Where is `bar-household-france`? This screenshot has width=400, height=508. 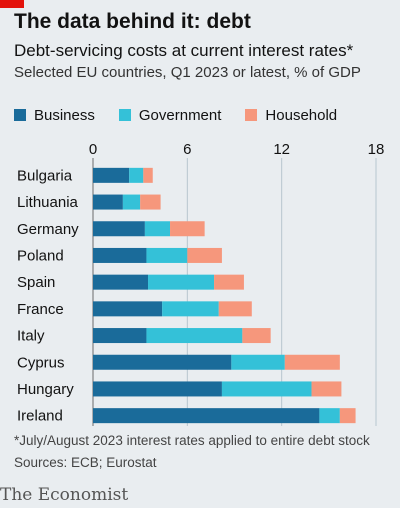
bar-household-france is located at coordinates (235, 309).